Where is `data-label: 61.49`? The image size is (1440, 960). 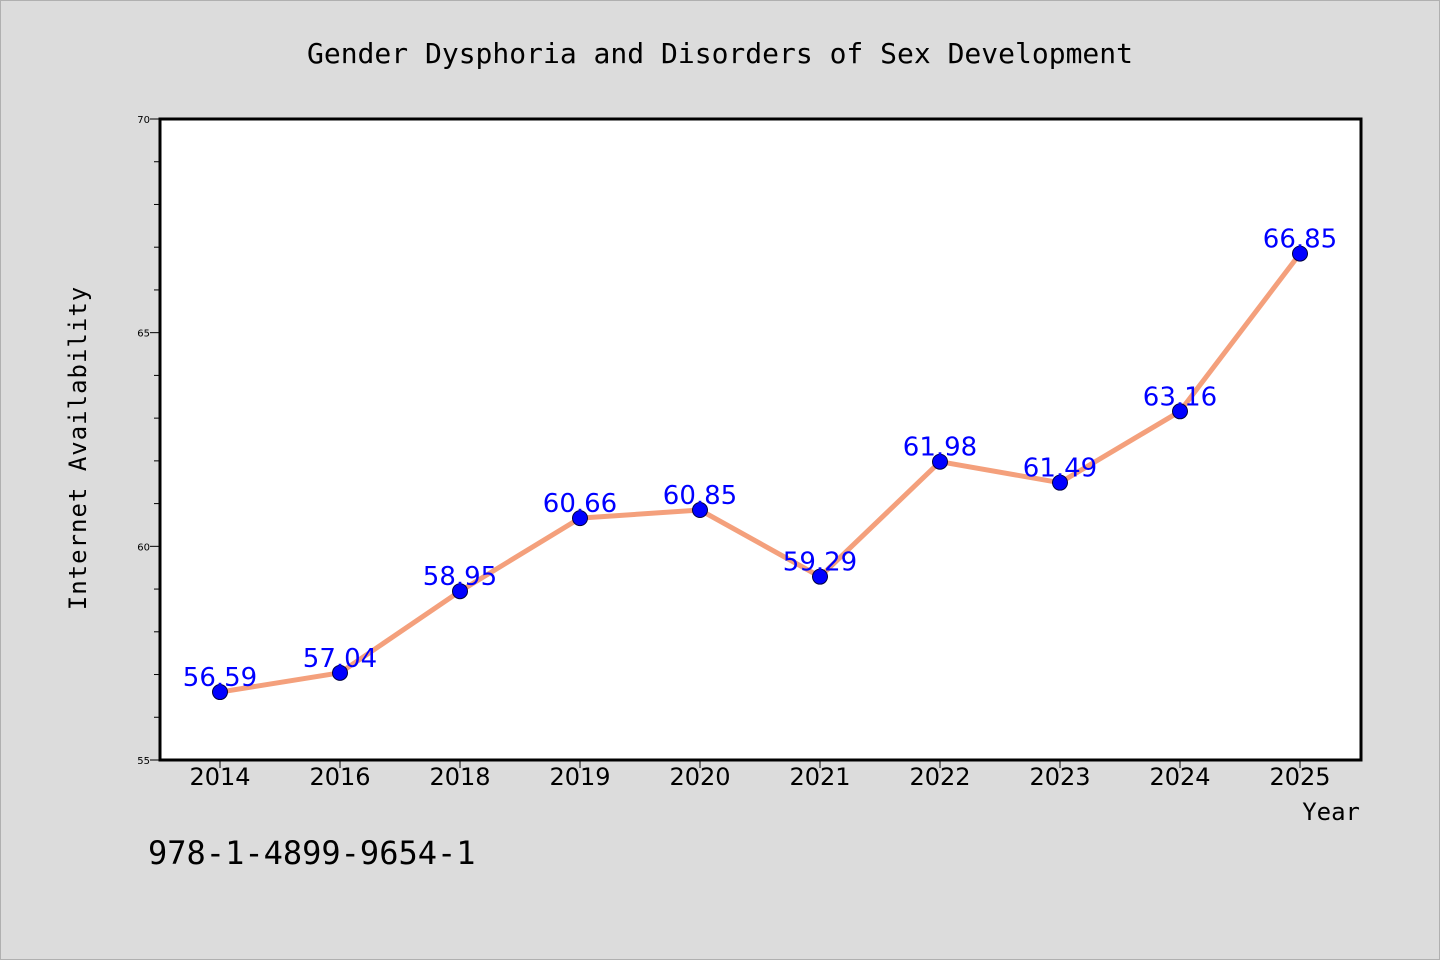
data-label: 61.49 is located at coordinates (1060, 469).